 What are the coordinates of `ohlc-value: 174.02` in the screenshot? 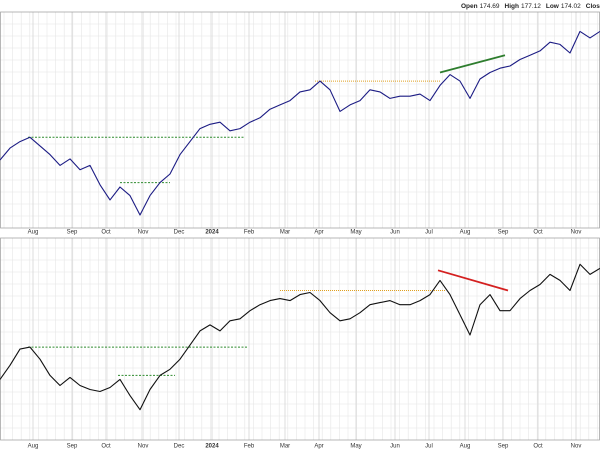 It's located at (571, 6).